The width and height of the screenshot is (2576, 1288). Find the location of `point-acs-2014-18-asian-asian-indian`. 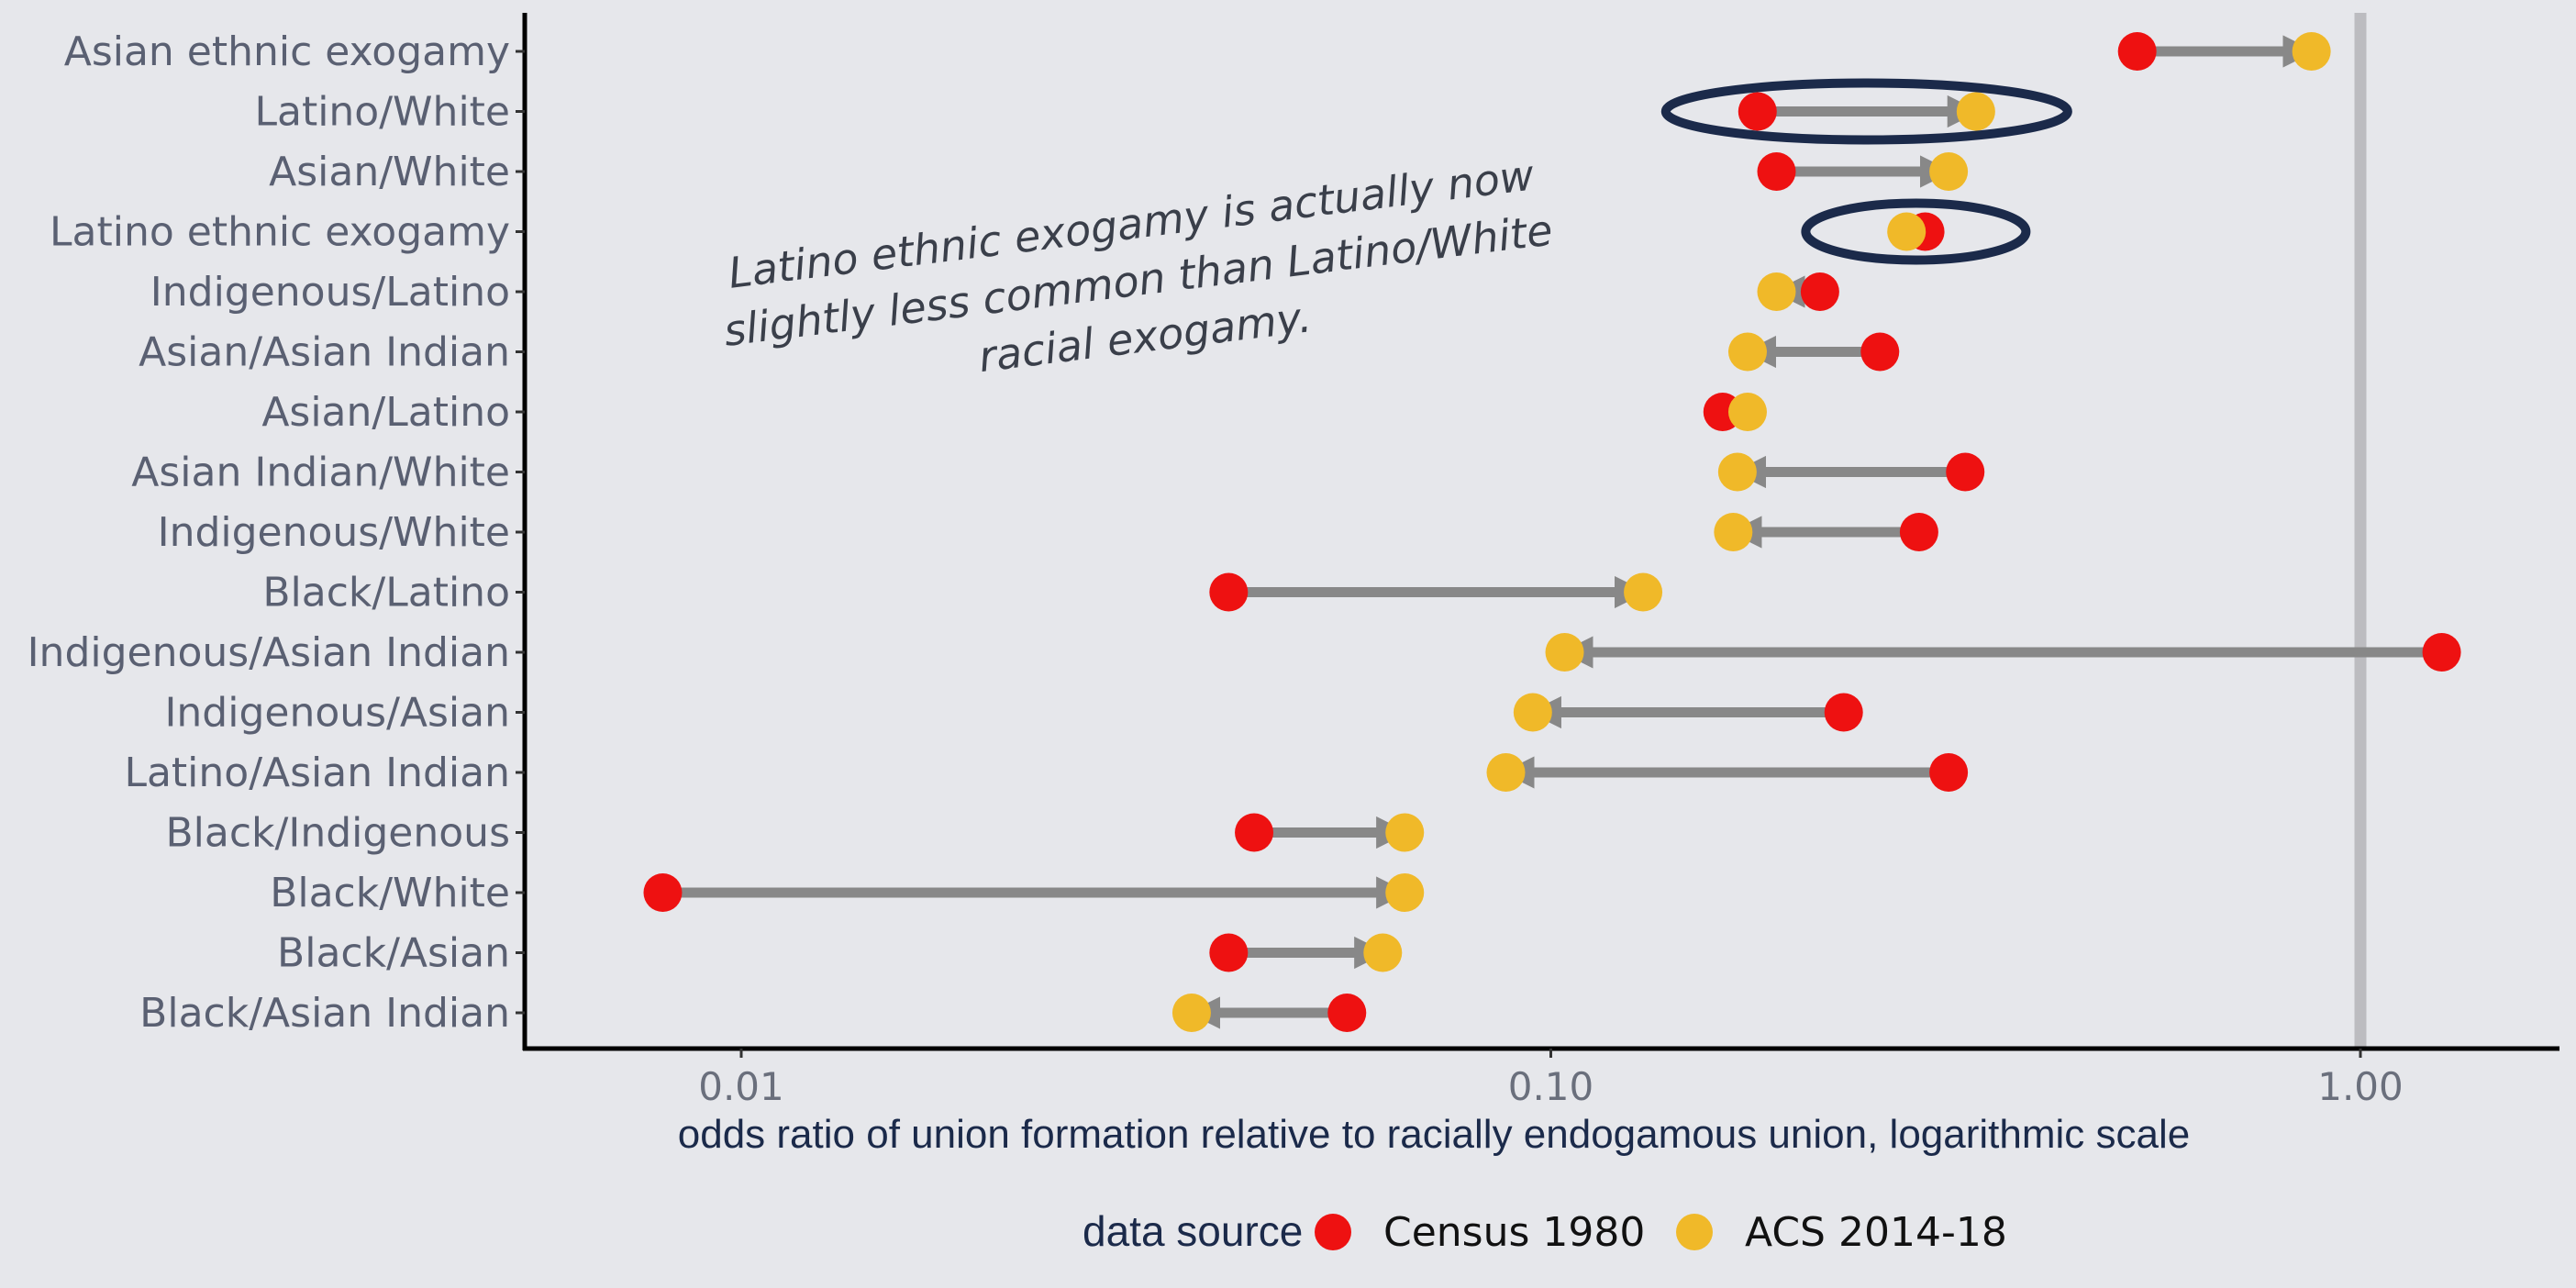

point-acs-2014-18-asian-asian-indian is located at coordinates (1747, 352).